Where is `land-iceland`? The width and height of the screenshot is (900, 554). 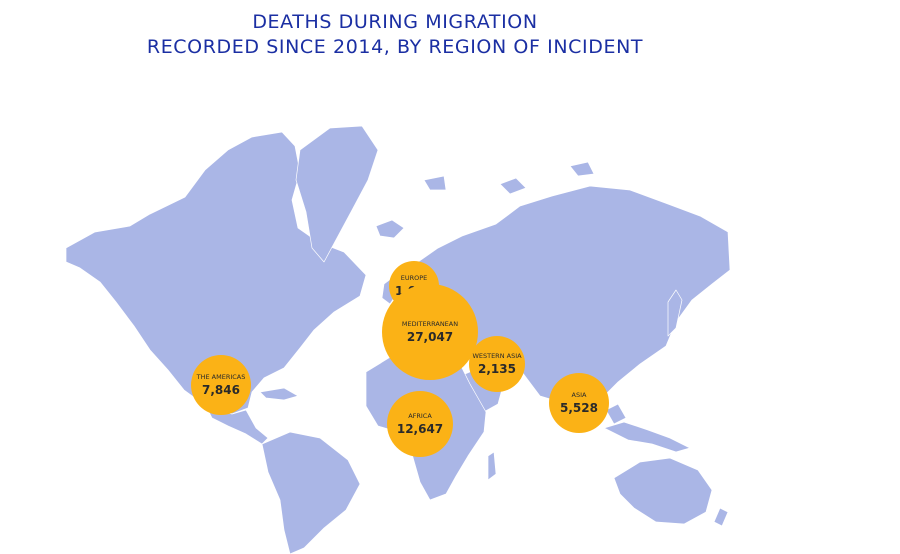
land-iceland is located at coordinates (390, 229).